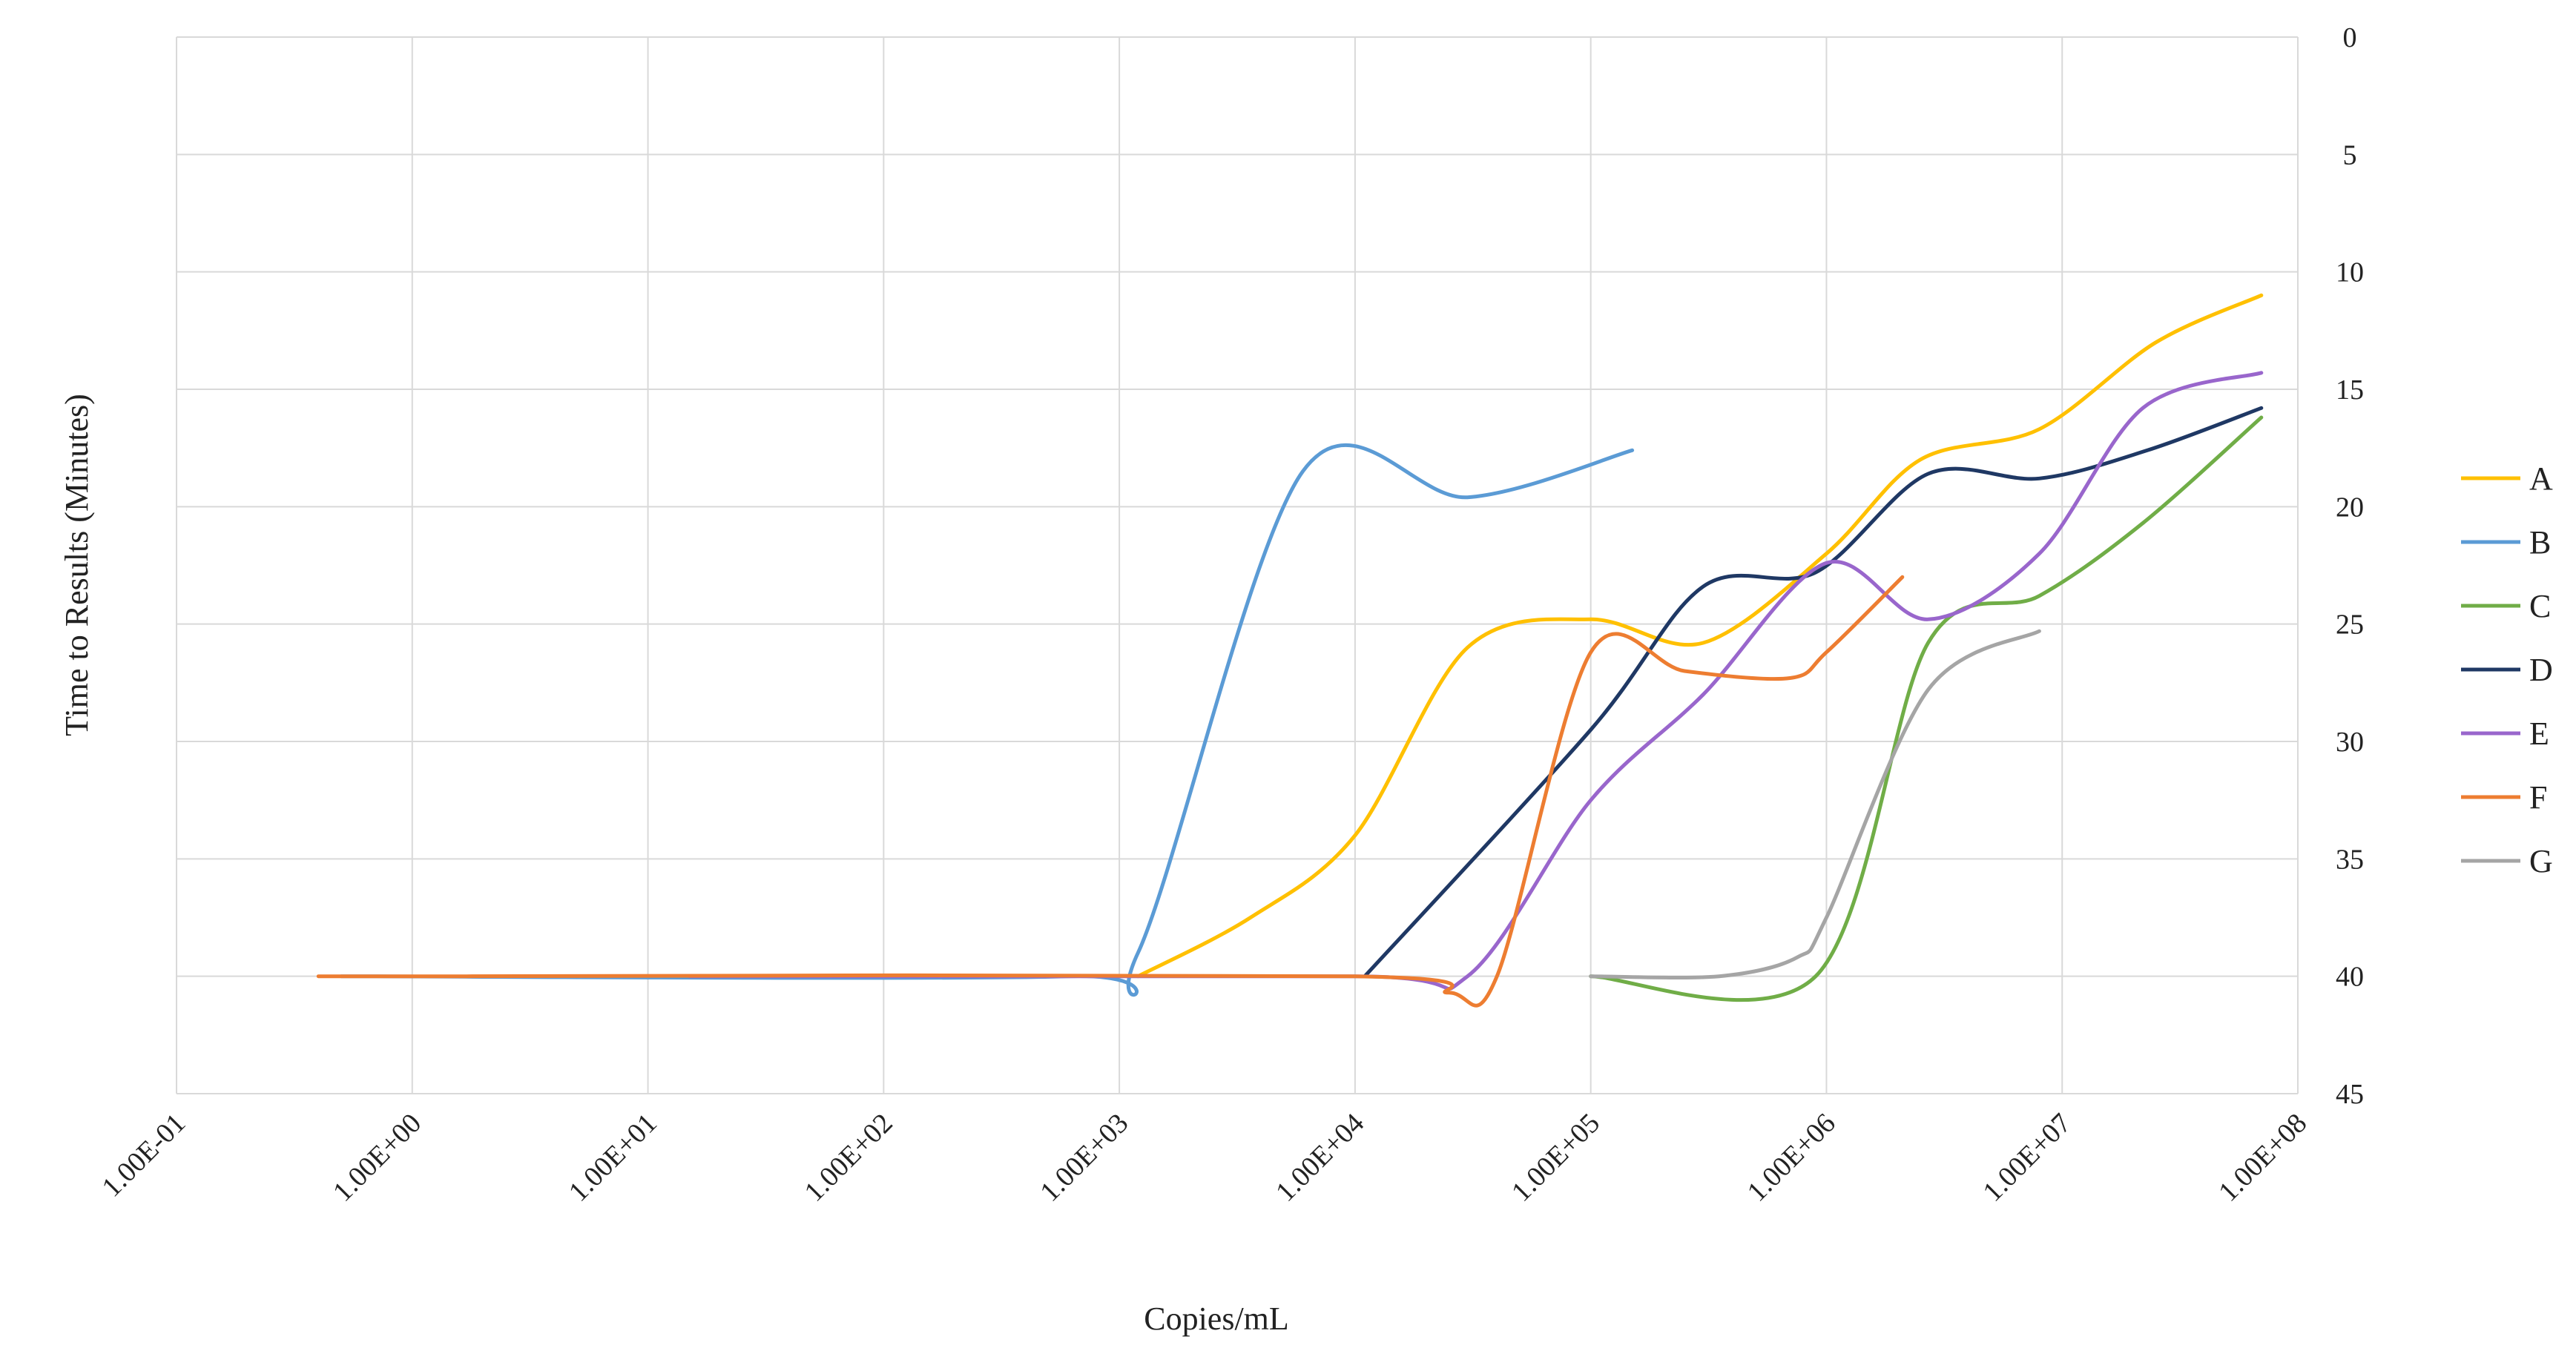 The image size is (2576, 1368). What do you see at coordinates (2350, 742) in the screenshot?
I see `y-tick-label: 30` at bounding box center [2350, 742].